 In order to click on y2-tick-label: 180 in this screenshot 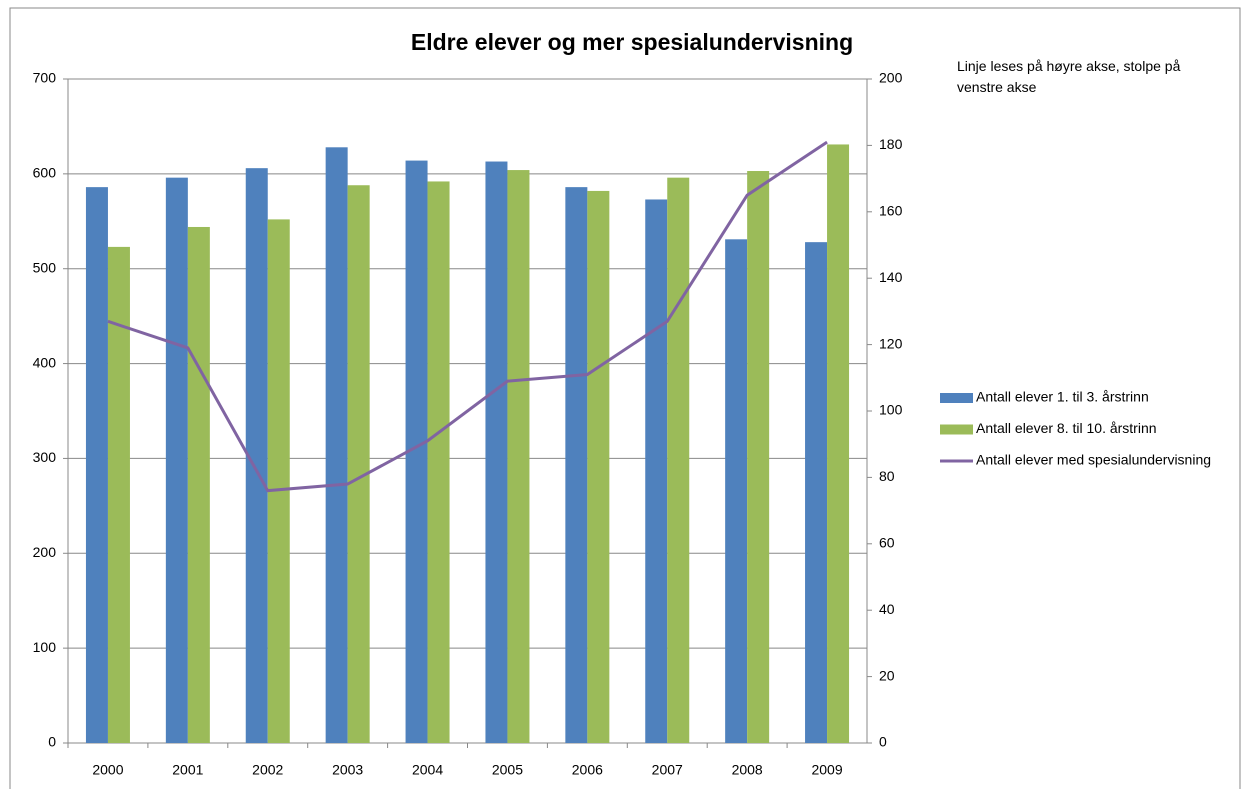, I will do `click(891, 144)`.